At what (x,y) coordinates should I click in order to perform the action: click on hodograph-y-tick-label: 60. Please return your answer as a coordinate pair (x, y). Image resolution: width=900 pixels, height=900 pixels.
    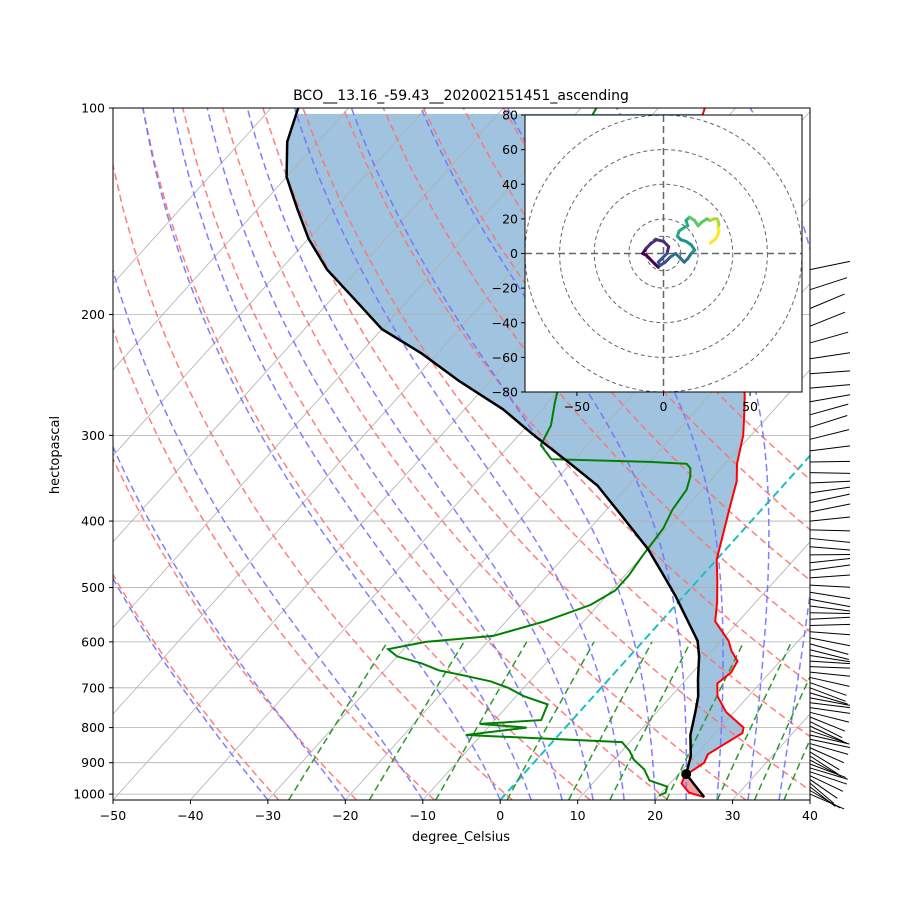
    Looking at the image, I should click on (510, 149).